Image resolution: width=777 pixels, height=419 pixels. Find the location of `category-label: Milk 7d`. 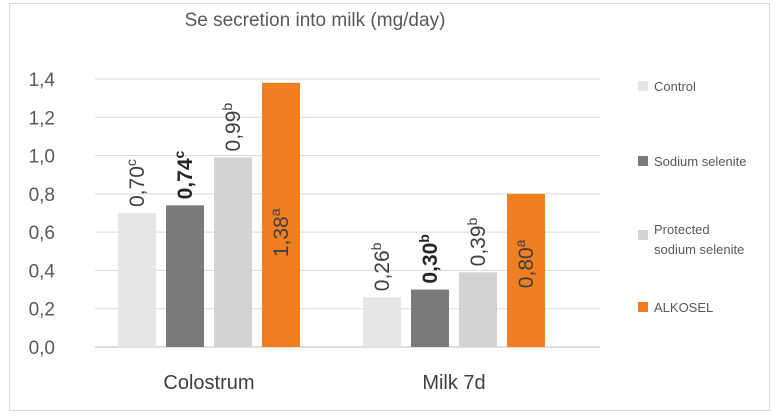

category-label: Milk 7d is located at coordinates (453, 383).